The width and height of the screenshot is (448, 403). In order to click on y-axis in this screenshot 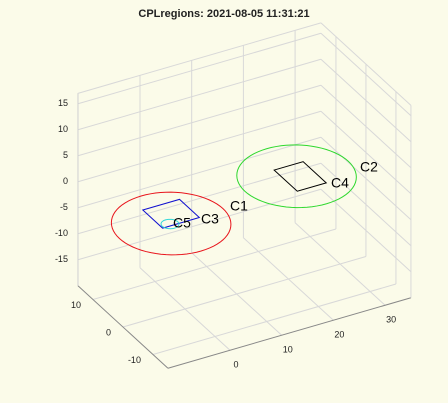, I will do `click(123, 327)`.